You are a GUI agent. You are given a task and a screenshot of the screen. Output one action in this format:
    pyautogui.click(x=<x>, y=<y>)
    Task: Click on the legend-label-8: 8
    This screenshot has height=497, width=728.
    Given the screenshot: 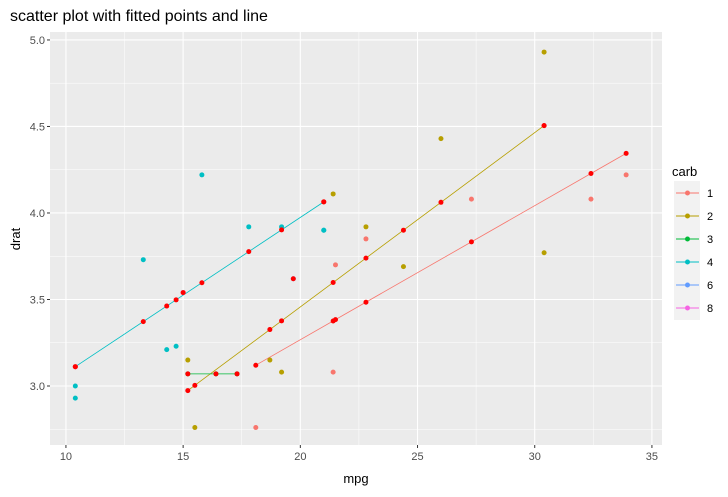 What is the action you would take?
    pyautogui.click(x=710, y=309)
    